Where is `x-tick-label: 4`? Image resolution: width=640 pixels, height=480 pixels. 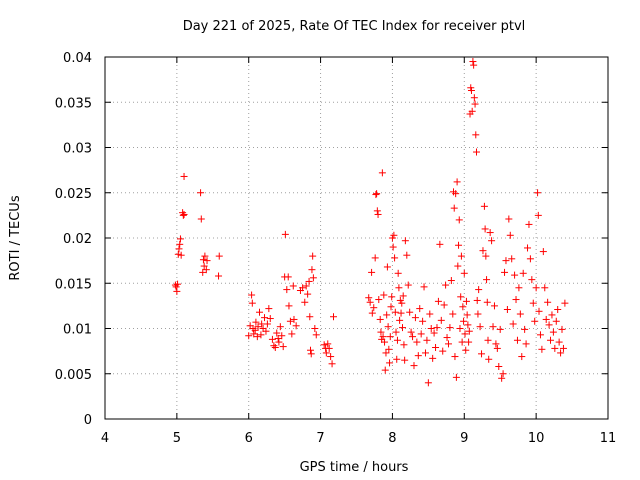 x-tick-label: 4 is located at coordinates (105, 438).